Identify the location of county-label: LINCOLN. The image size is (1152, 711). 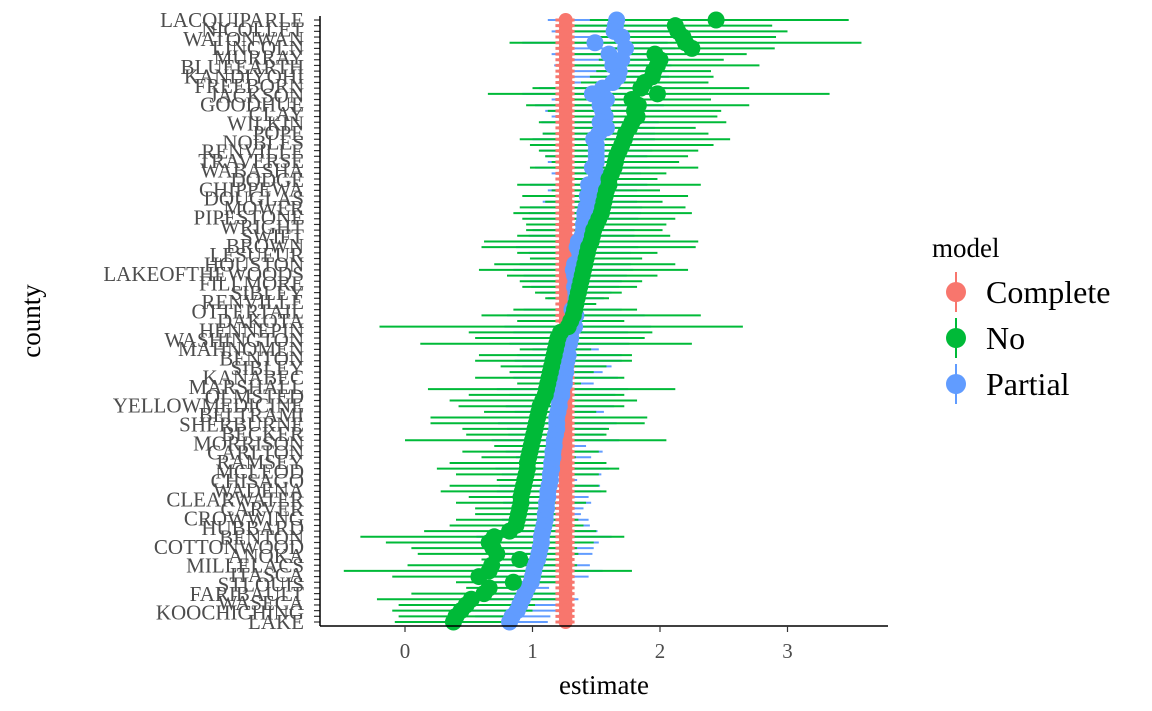
(258, 48).